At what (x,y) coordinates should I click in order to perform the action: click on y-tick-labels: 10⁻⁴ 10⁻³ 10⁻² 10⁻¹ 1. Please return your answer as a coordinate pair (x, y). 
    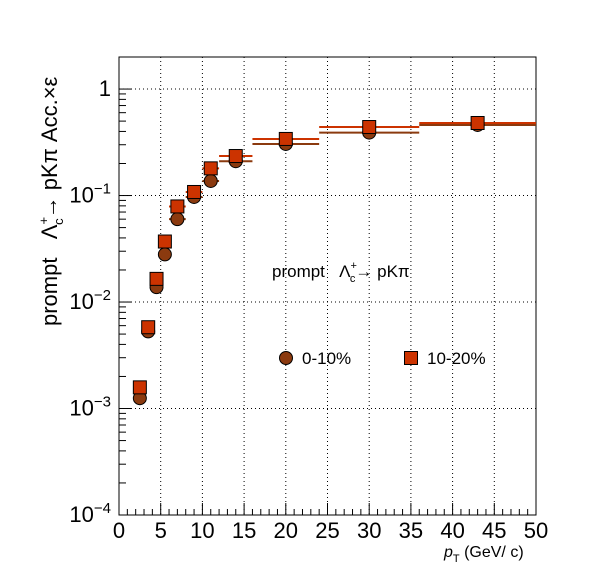
    Looking at the image, I should click on (90, 301).